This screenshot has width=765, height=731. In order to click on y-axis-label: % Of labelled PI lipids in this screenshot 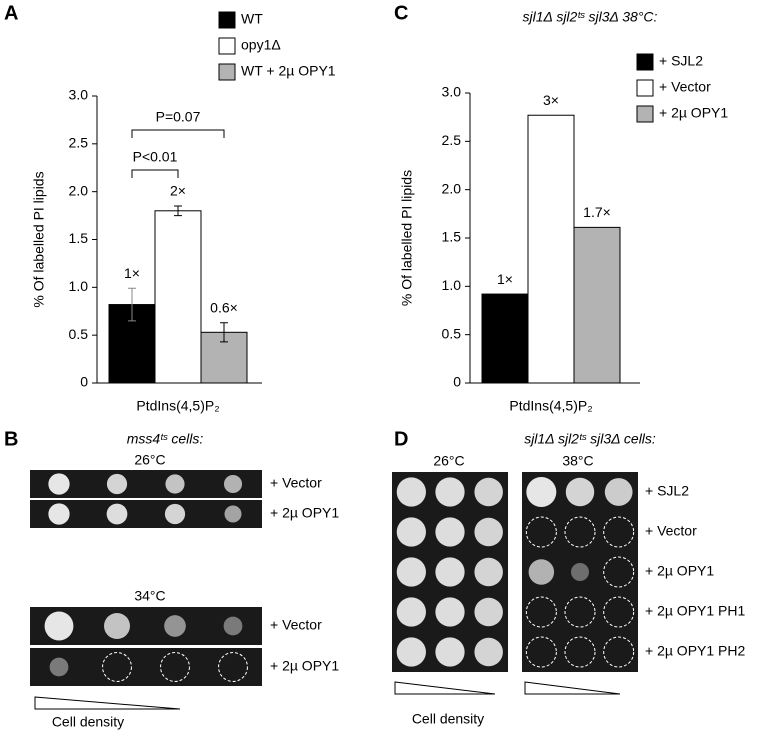, I will do `click(39, 239)`.